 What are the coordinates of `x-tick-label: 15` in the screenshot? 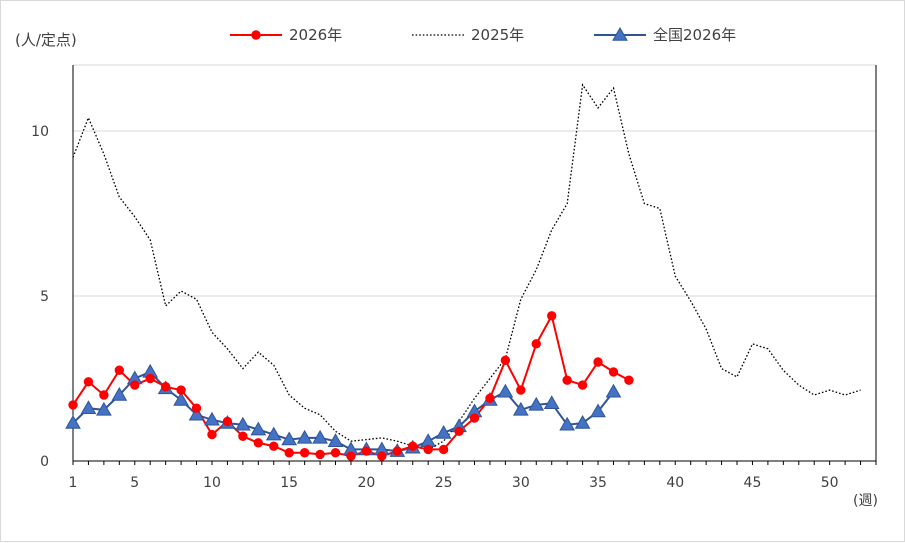 It's located at (289, 483).